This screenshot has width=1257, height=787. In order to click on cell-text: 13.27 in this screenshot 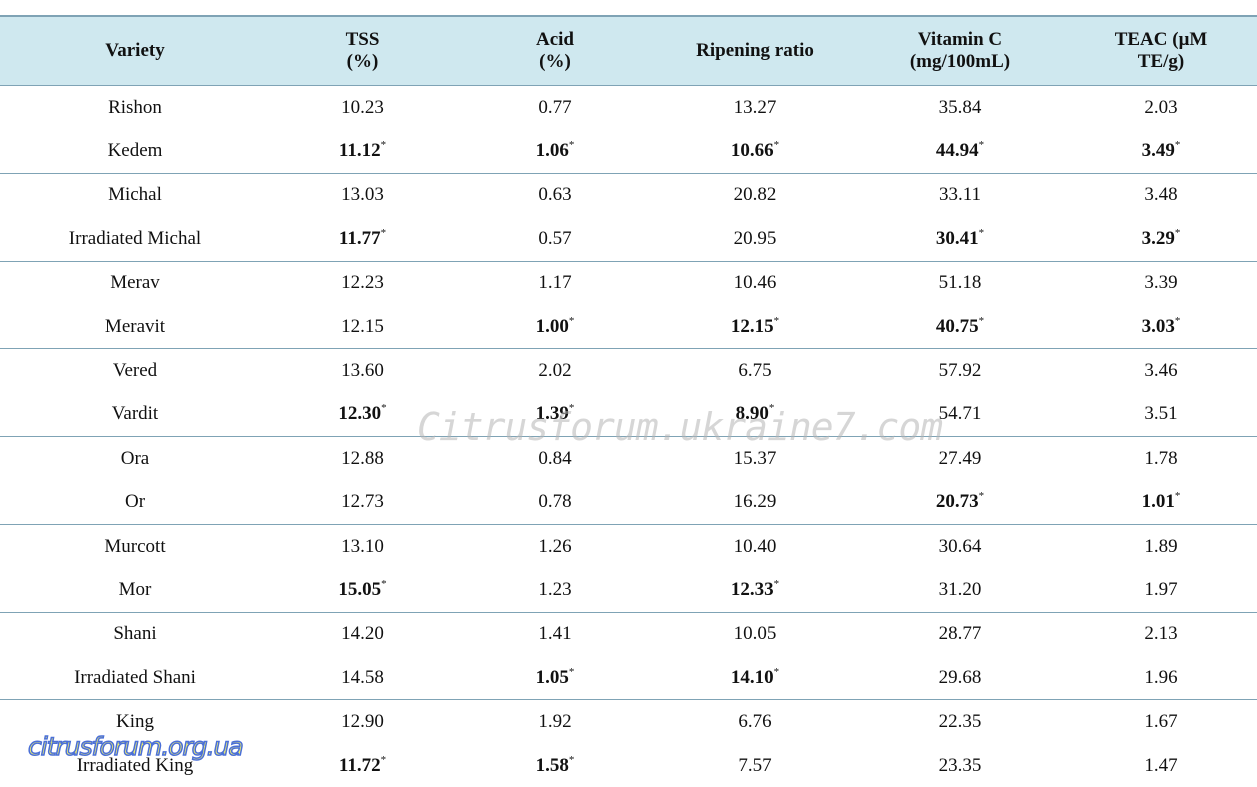, I will do `click(755, 107)`.